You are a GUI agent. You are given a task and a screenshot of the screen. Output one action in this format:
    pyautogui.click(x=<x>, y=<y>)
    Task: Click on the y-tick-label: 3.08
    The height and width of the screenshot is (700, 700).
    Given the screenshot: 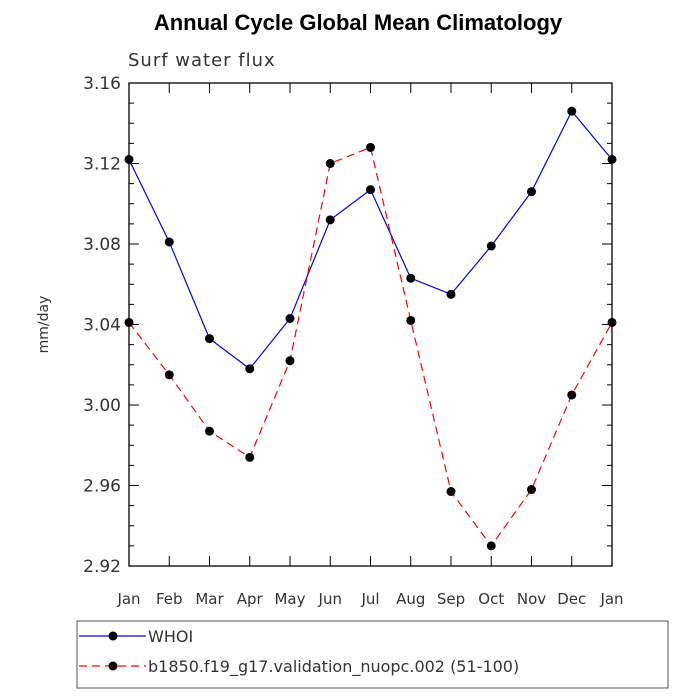 What is the action you would take?
    pyautogui.click(x=102, y=245)
    